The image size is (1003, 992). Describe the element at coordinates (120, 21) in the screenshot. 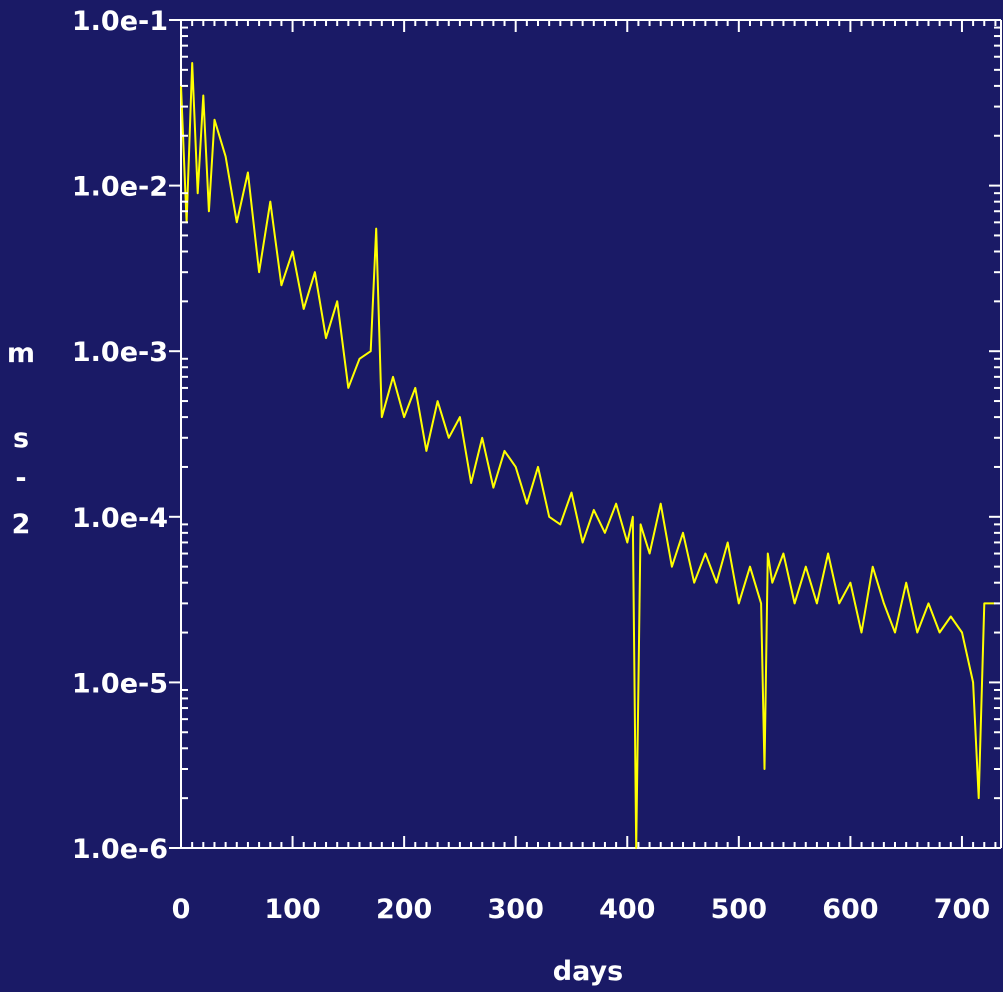

I see `y-tick-label: 1.0e-1` at that location.